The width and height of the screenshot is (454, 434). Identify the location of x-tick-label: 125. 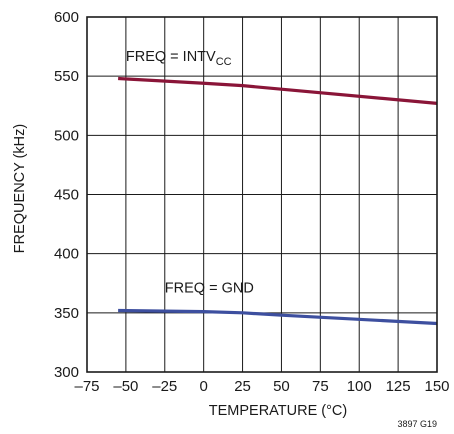
(398, 386).